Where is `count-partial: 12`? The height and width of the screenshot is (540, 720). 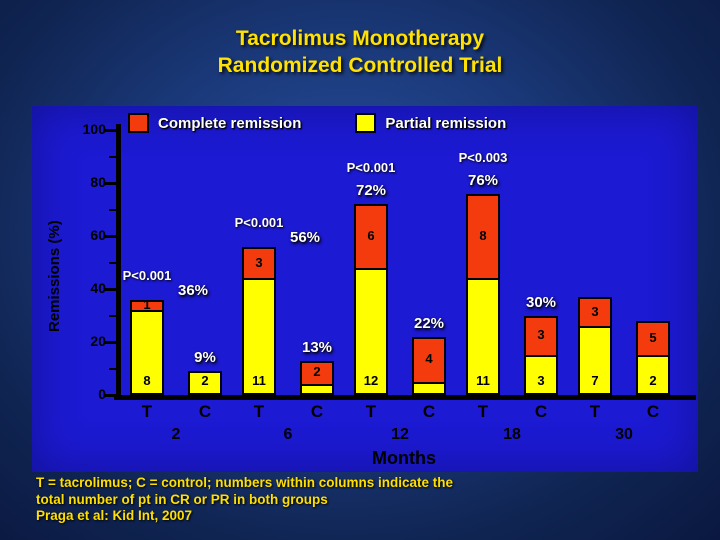
count-partial: 12 is located at coordinates (371, 380).